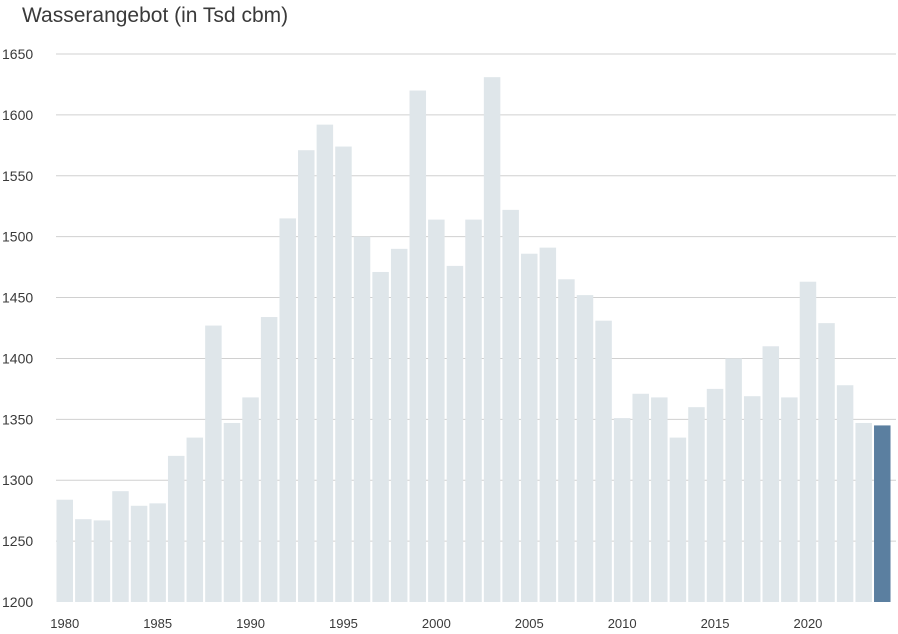  Describe the element at coordinates (17, 541) in the screenshot. I see `y-tick-label: 1250` at that location.